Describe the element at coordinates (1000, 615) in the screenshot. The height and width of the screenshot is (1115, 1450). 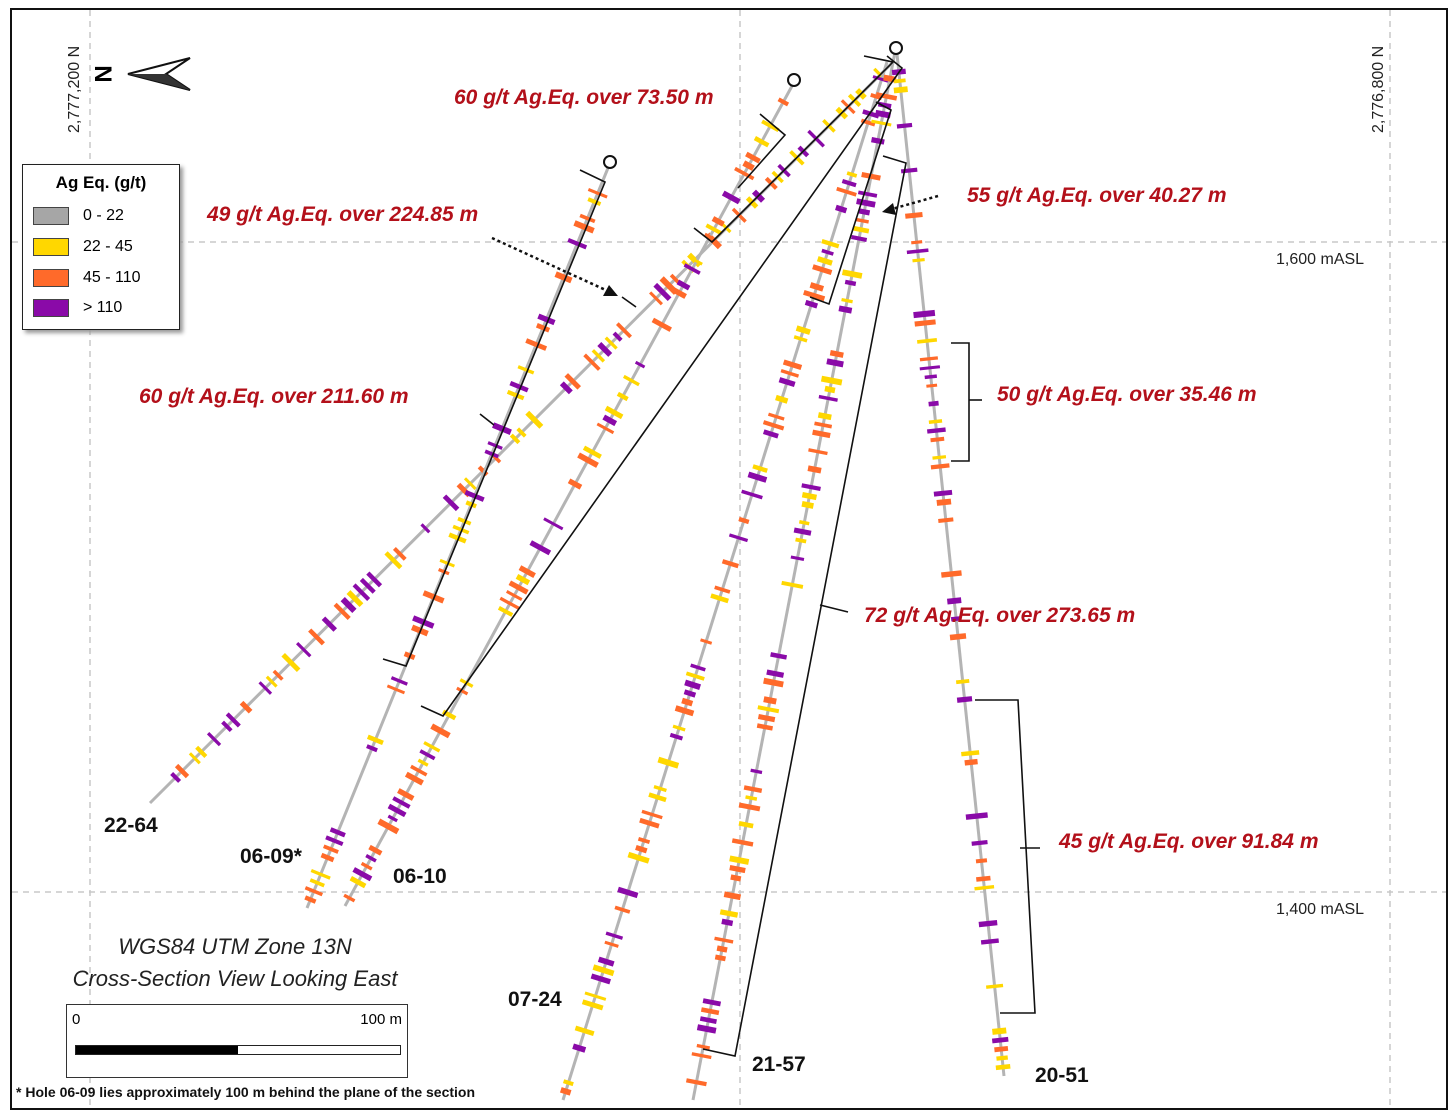
I see `intercept-label-273: 72 g/t Ag.Eq. over 273.65 m` at that location.